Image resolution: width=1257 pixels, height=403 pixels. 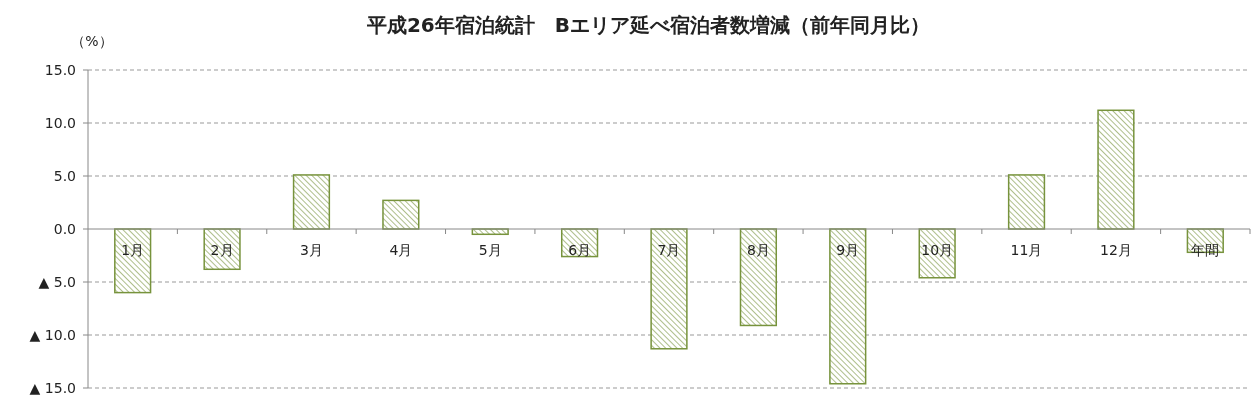 I want to click on y-tick-label: 0.0, so click(x=64, y=228).